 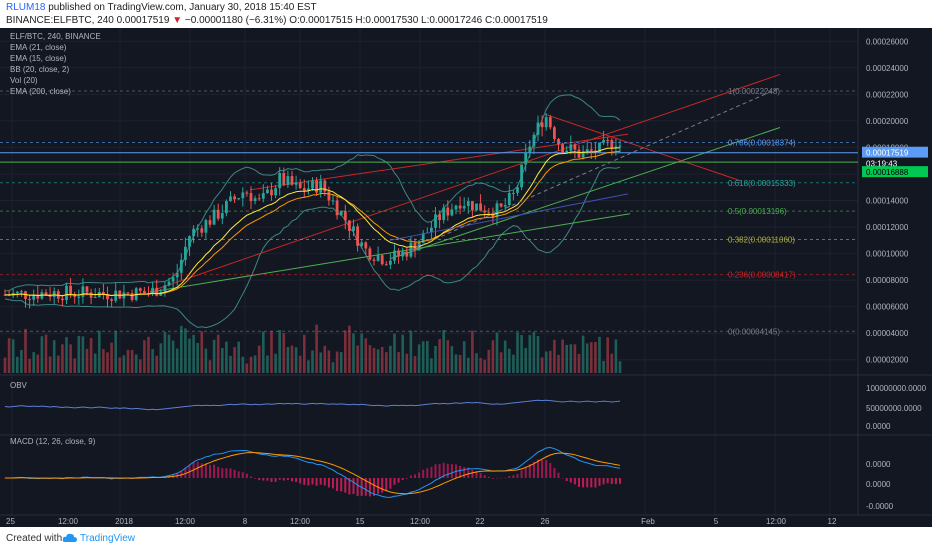 I want to click on obv-axis-label: 100000000.0000, so click(x=896, y=388).